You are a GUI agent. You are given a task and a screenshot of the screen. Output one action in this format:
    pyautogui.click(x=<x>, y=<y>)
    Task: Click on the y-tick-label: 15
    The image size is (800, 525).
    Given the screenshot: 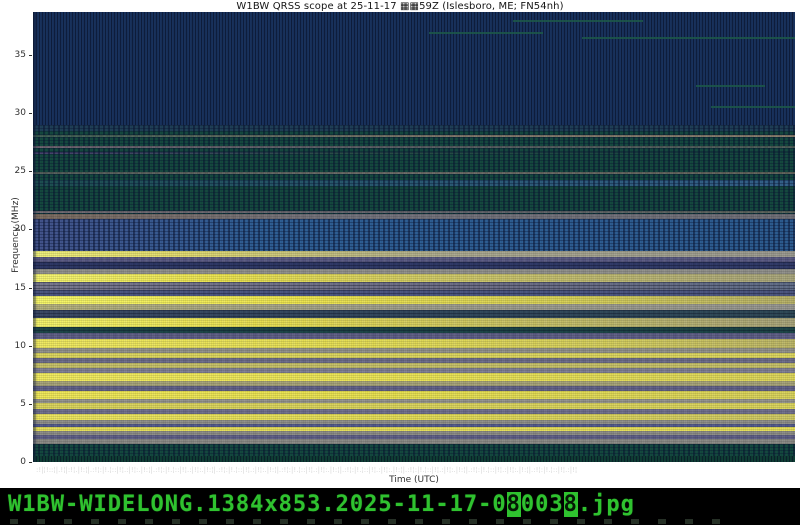 What is the action you would take?
    pyautogui.click(x=20, y=288)
    